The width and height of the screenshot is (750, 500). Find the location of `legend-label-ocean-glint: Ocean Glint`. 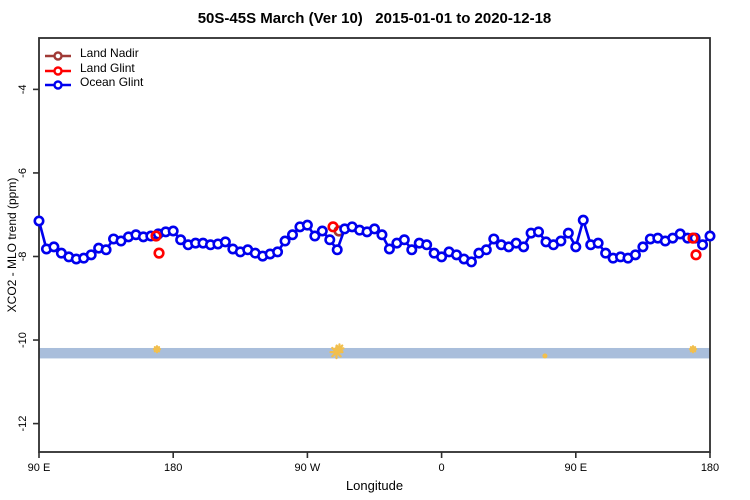

legend-label-ocean-glint: Ocean Glint is located at coordinates (112, 82).